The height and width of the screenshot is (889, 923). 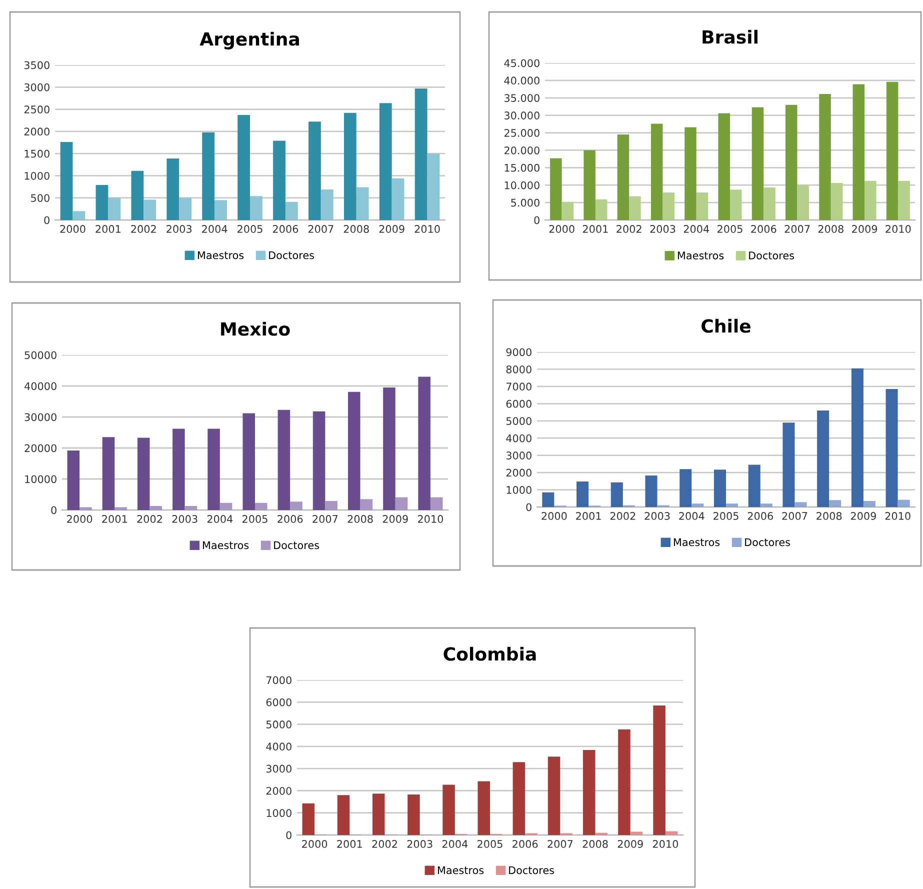 What do you see at coordinates (37, 110) in the screenshot?
I see `y-tick-label: 2500` at bounding box center [37, 110].